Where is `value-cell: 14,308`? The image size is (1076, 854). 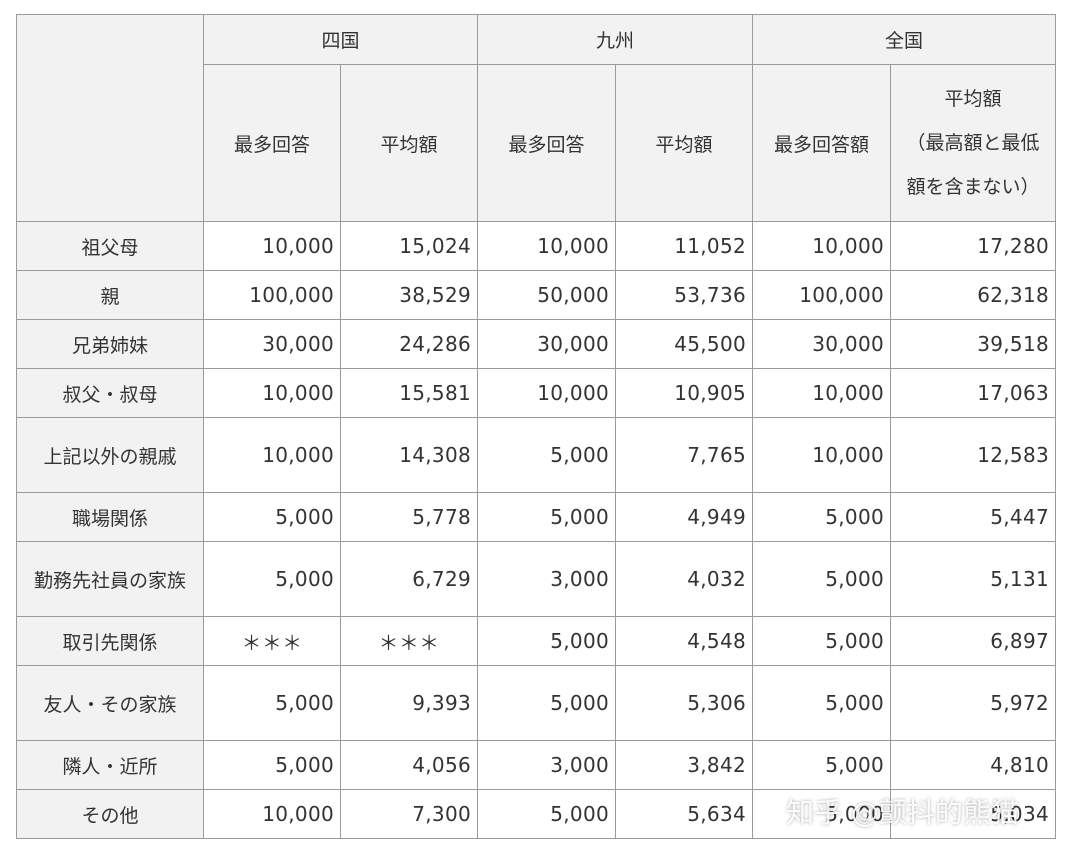
value-cell: 14,308 is located at coordinates (409, 455).